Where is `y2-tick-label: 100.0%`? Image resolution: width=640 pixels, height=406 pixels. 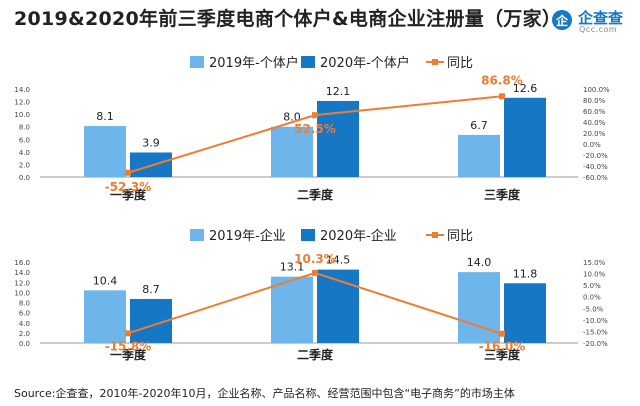
y2-tick-label: 100.0% is located at coordinates (596, 90).